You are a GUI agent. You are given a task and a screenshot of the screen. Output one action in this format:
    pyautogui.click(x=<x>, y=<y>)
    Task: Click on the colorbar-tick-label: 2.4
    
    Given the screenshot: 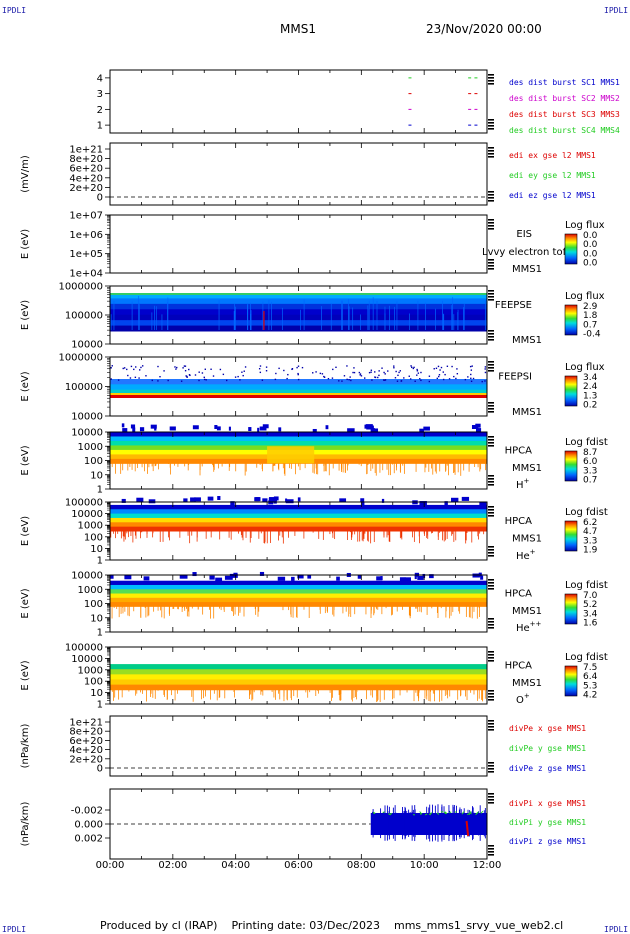 What is the action you would take?
    pyautogui.click(x=590, y=387)
    